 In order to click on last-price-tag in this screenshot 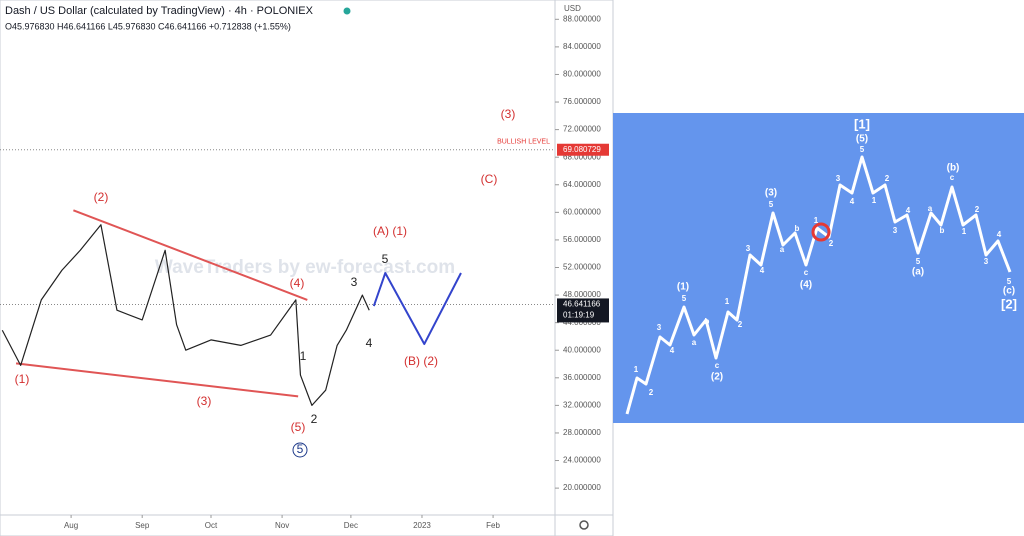, I will do `click(583, 310)`.